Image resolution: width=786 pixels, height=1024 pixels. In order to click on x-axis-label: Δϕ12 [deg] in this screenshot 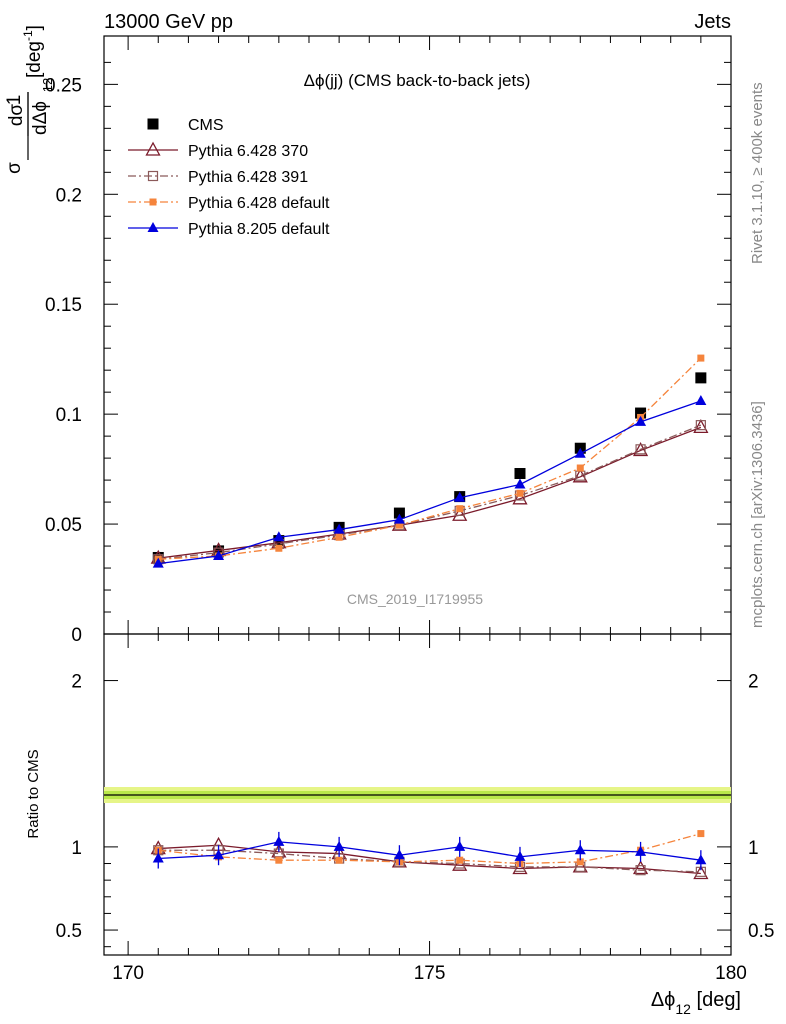, I will do `click(696, 1003)`.